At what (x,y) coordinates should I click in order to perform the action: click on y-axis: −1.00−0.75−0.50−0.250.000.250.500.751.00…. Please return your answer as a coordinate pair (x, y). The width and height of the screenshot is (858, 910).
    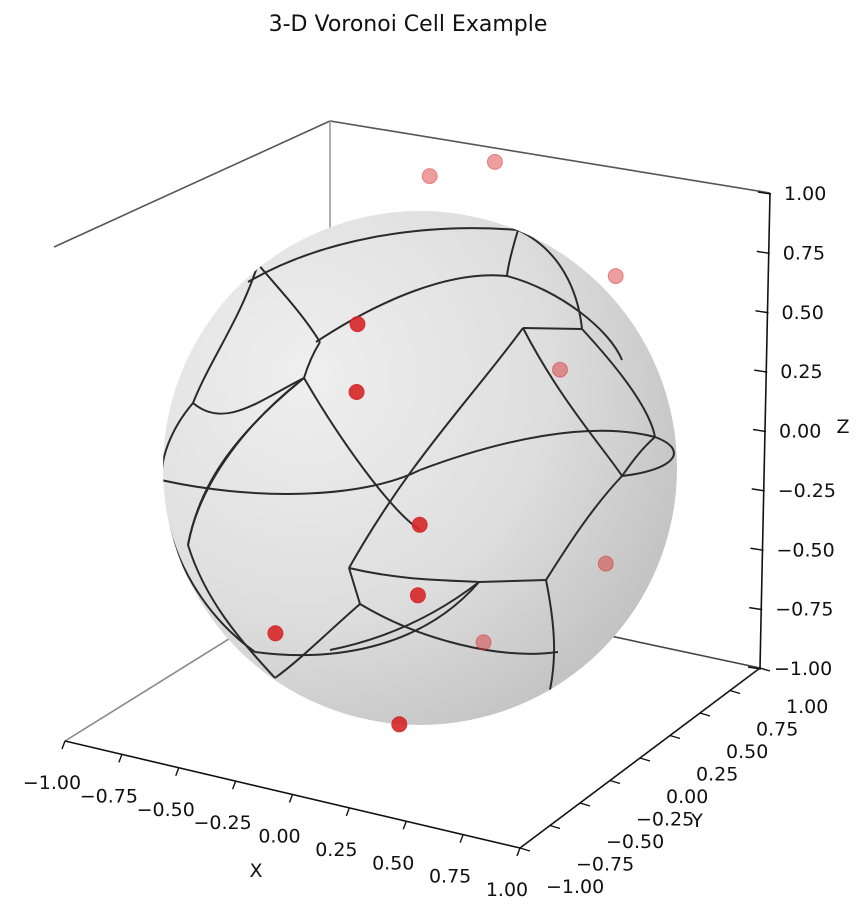
    Looking at the image, I should click on (673, 782).